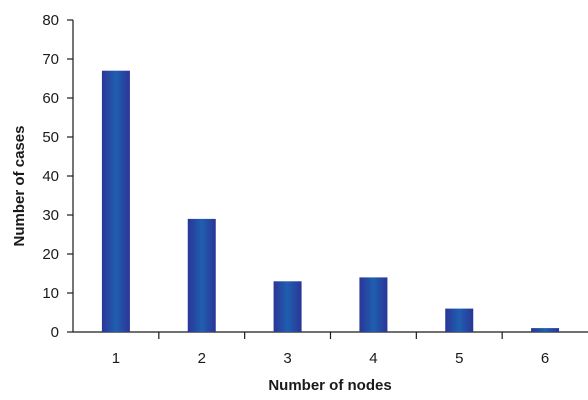  I want to click on y-tick-label: 60, so click(50, 98).